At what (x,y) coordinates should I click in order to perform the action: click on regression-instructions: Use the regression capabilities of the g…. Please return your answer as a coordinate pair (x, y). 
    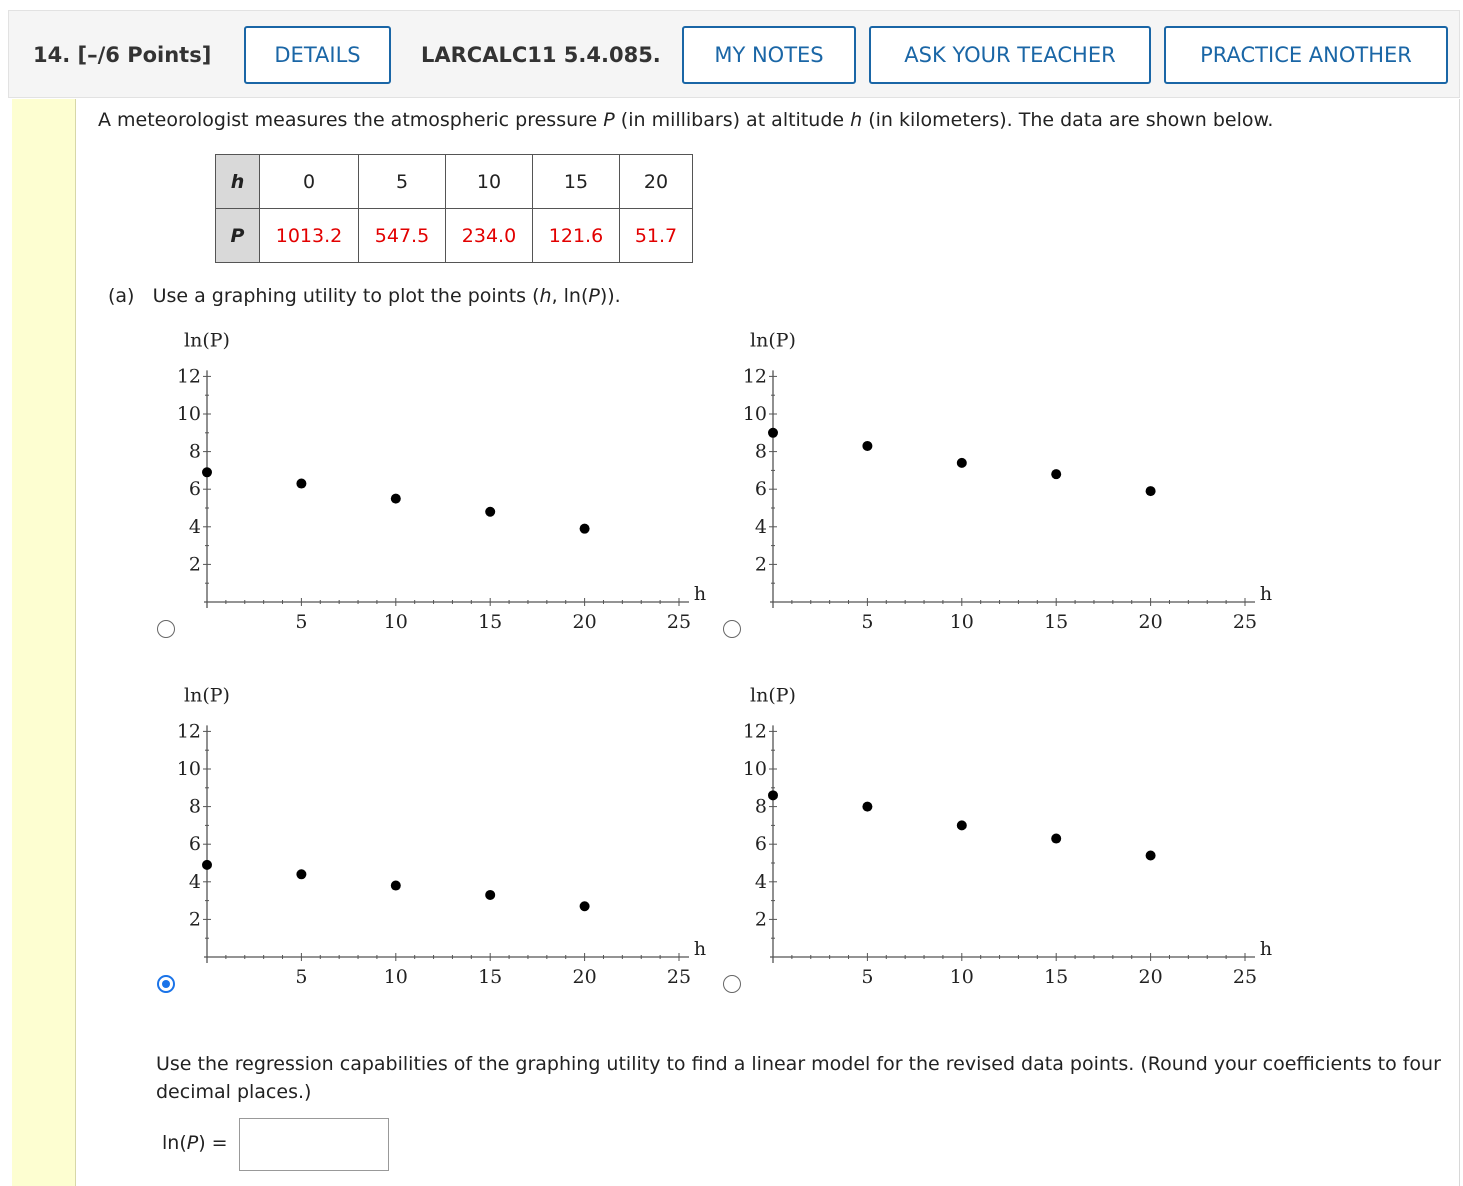
    Looking at the image, I should click on (798, 1078).